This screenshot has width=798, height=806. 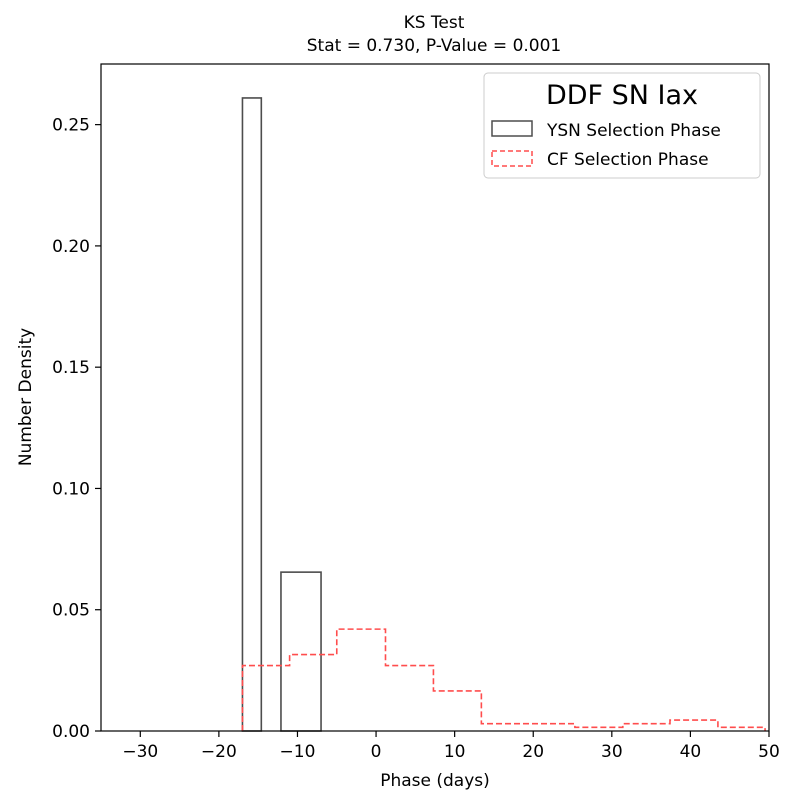 I want to click on legend-title: DDF SN Iax, so click(x=622, y=95).